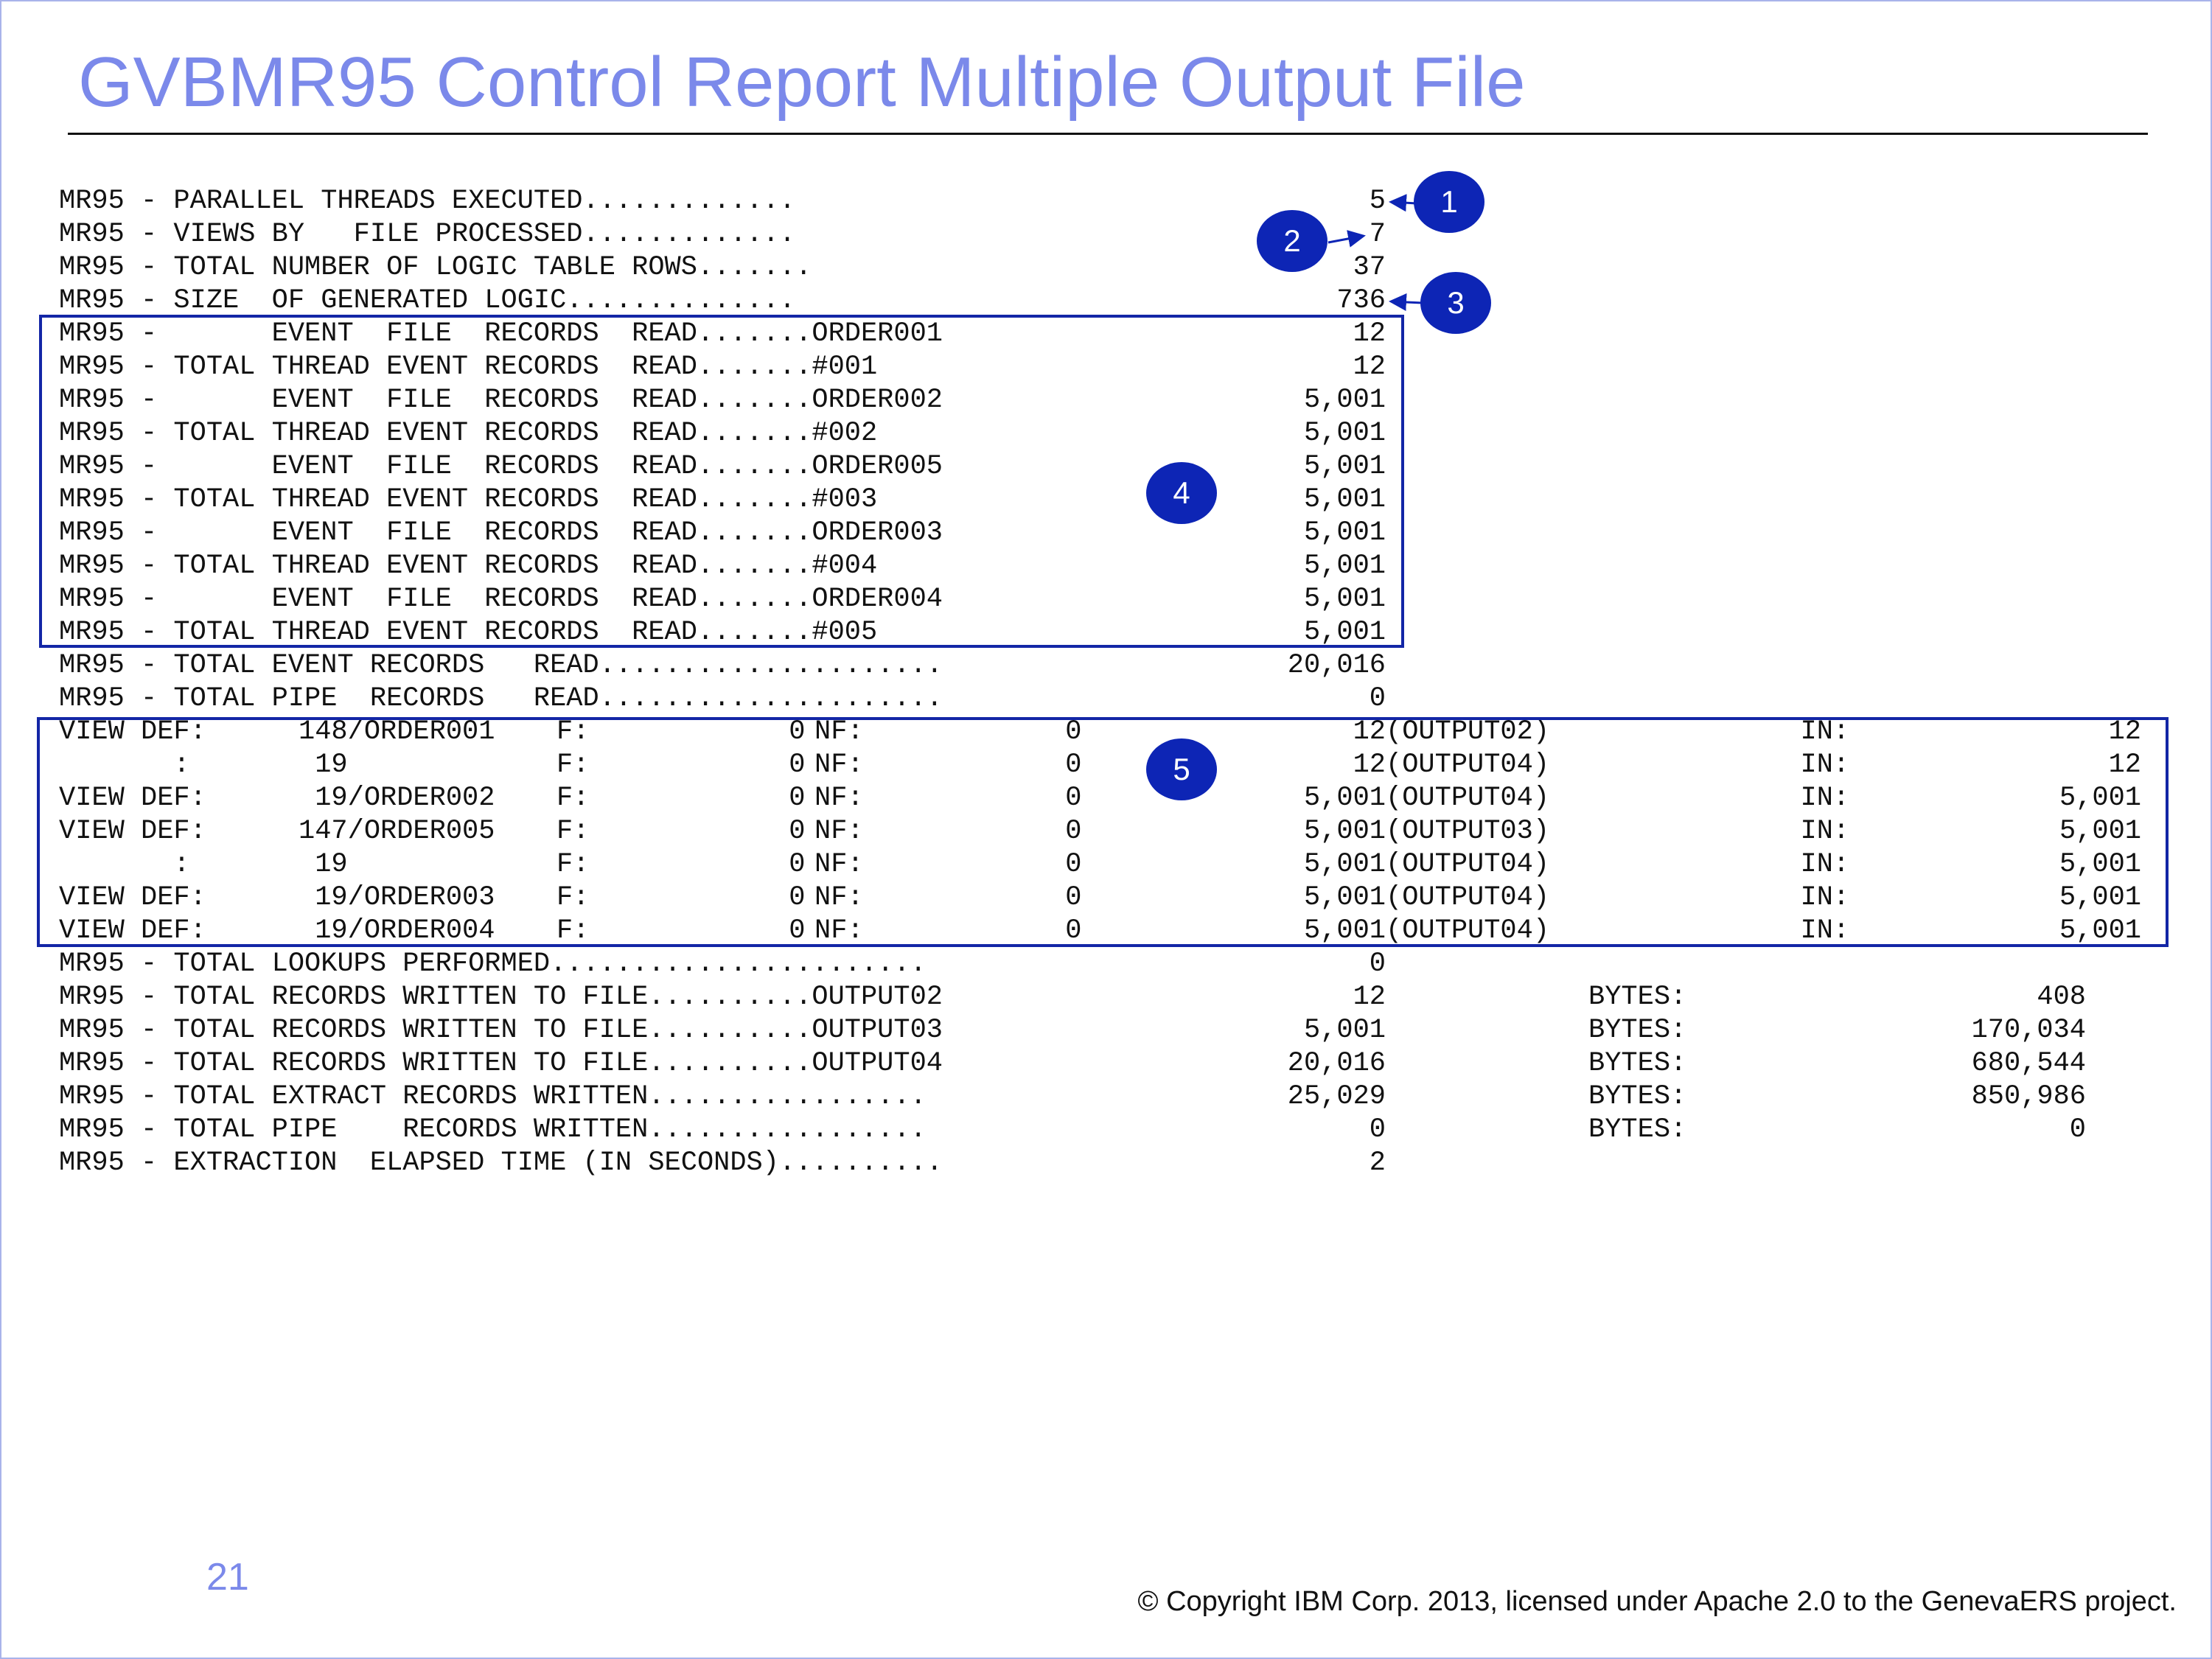 The width and height of the screenshot is (2212, 1659). I want to click on line-value: 2, so click(1377, 1163).